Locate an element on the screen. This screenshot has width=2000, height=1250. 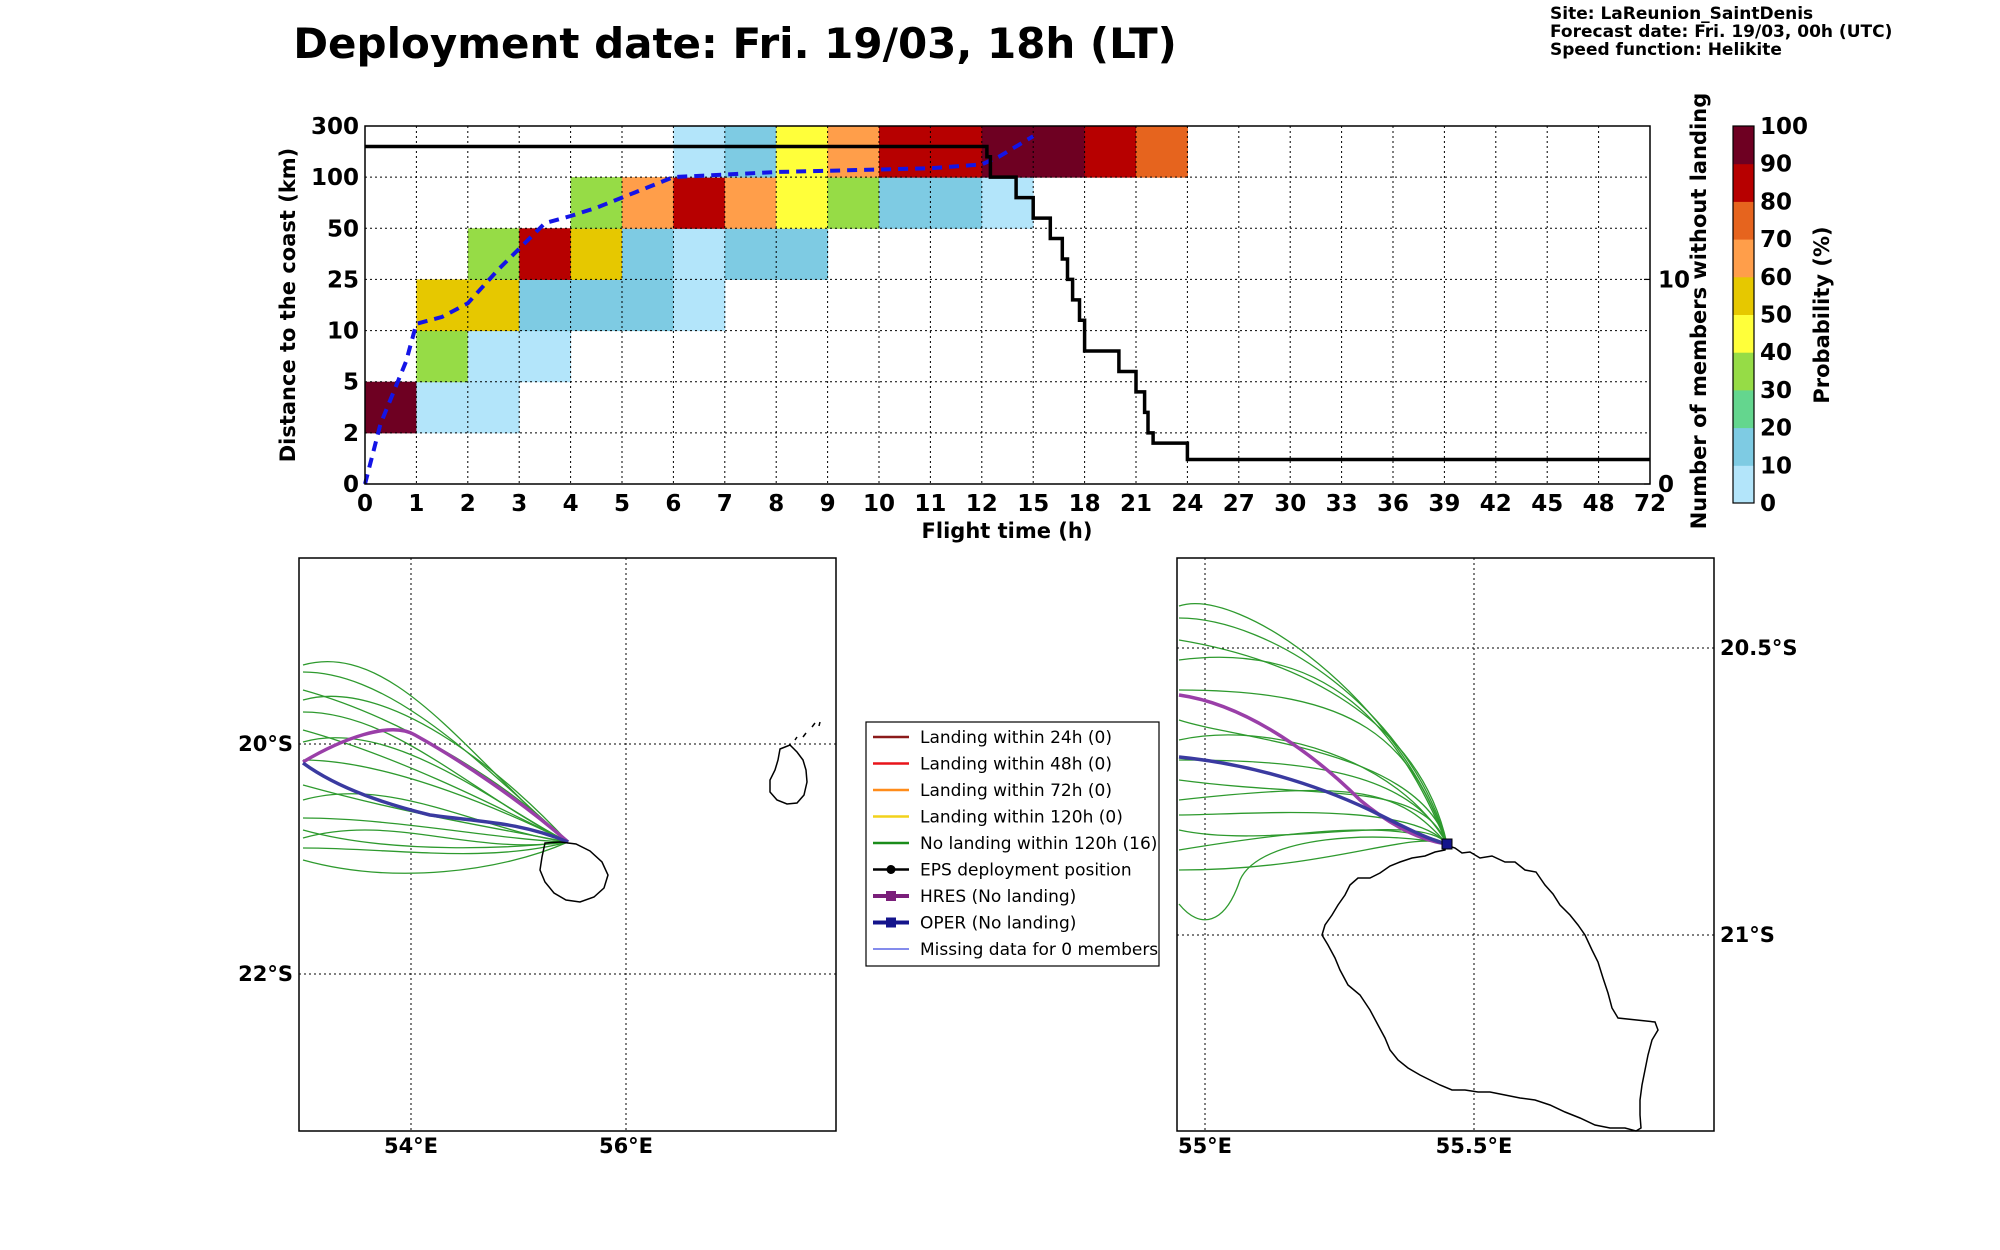
legend-label: OPER (No landing) is located at coordinates (998, 924).